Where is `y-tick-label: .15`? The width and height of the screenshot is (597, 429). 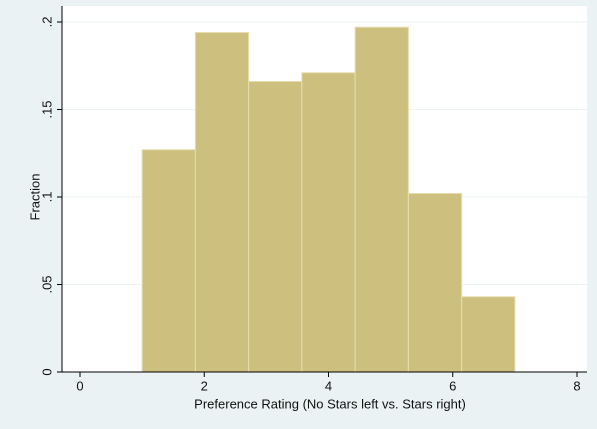 y-tick-label: .15 is located at coordinates (46, 109).